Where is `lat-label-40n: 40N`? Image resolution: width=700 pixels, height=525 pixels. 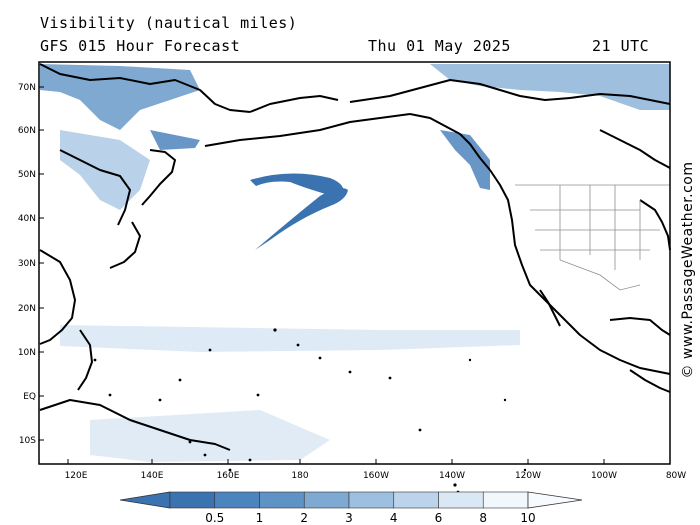 lat-label-40n: 40N is located at coordinates (27, 219).